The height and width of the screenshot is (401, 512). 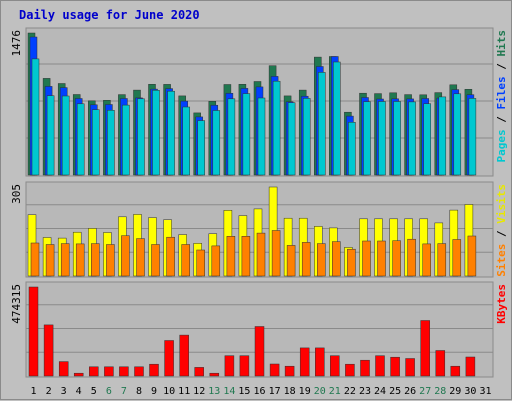 I want to click on x-tick-label-day-8: 8, so click(x=139, y=391).